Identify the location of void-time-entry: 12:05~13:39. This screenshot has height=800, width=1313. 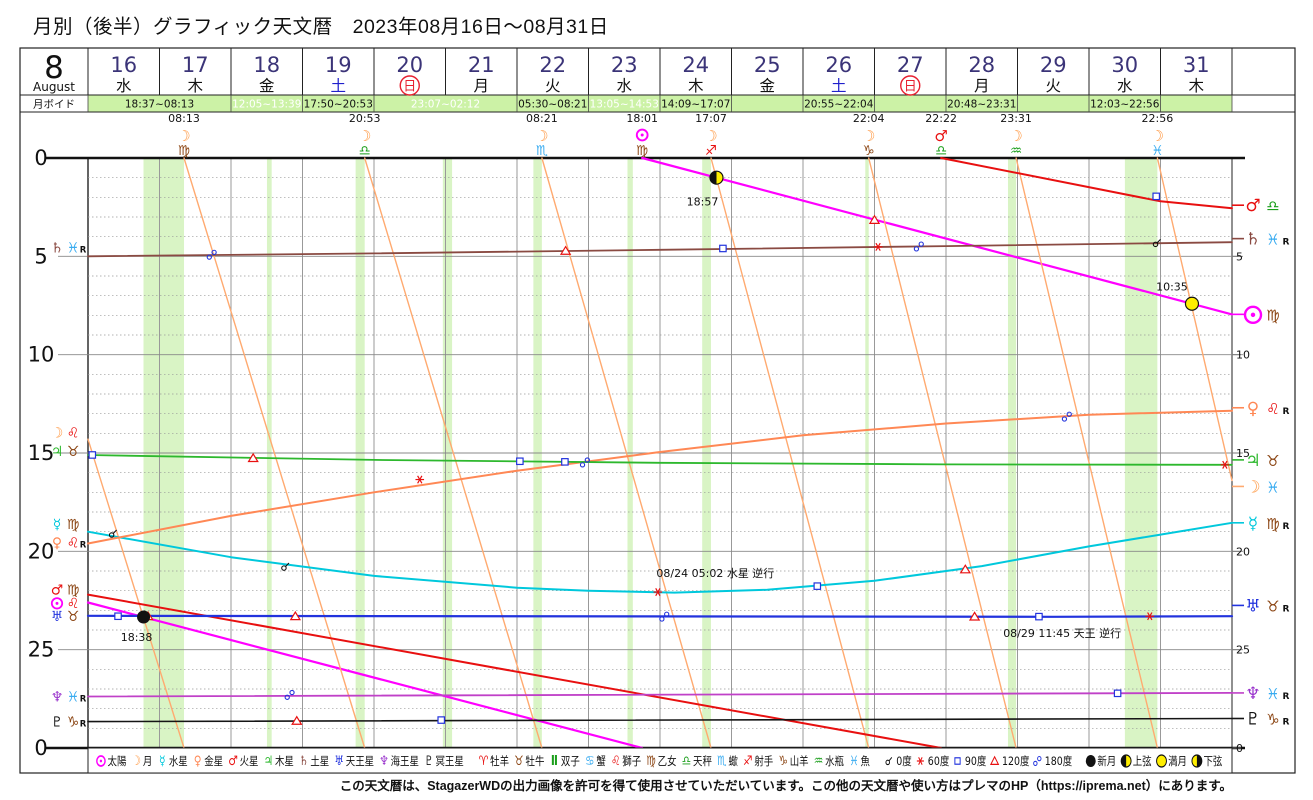
(266, 105).